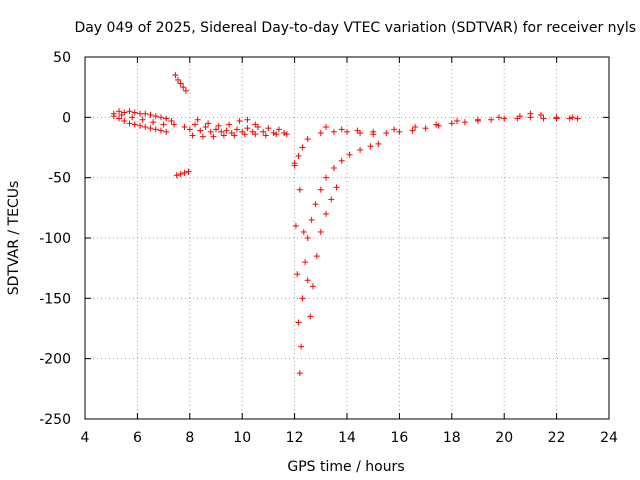 This screenshot has height=480, width=640. I want to click on y-tick-label: 0, so click(66, 118).